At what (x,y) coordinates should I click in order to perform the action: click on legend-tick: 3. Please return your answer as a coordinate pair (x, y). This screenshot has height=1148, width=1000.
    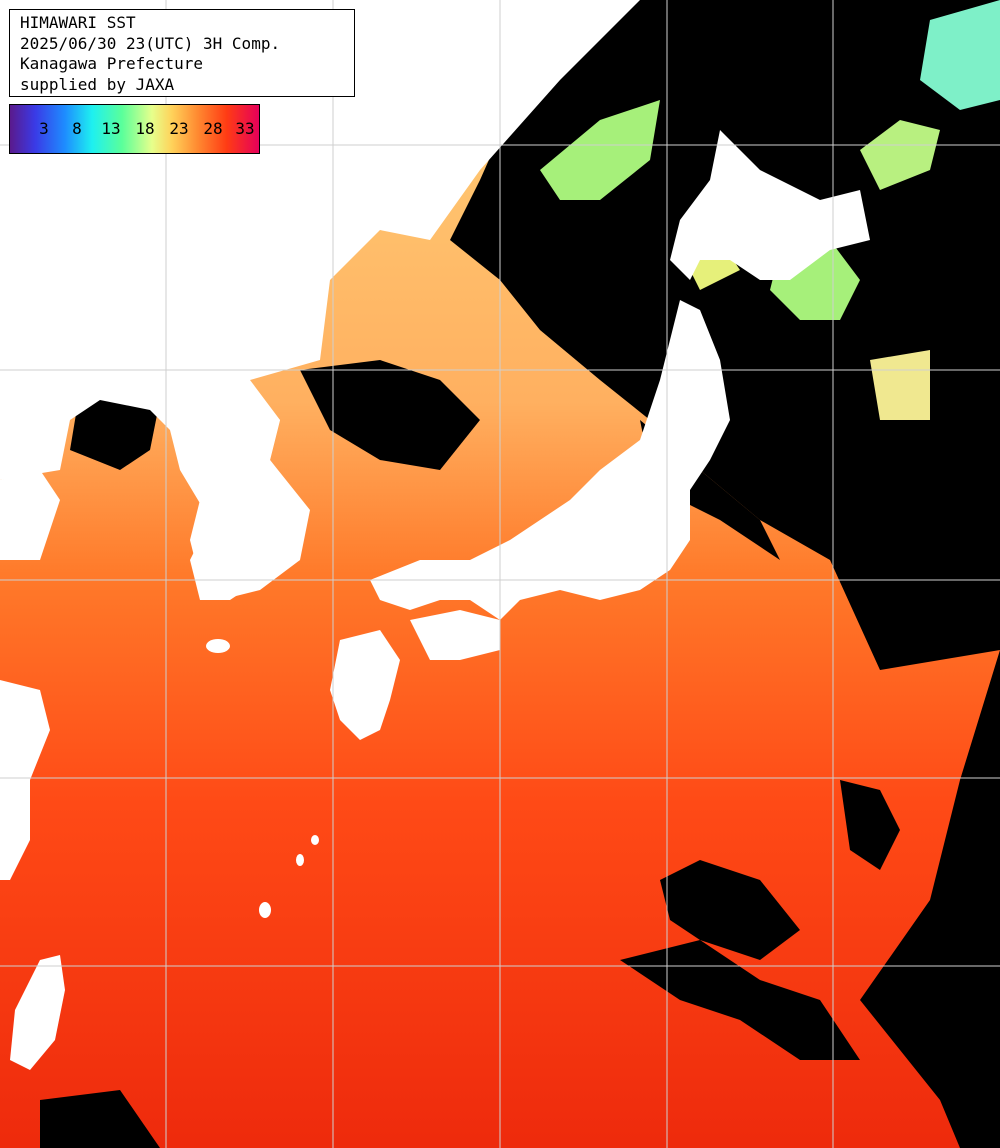
    Looking at the image, I should click on (44, 128).